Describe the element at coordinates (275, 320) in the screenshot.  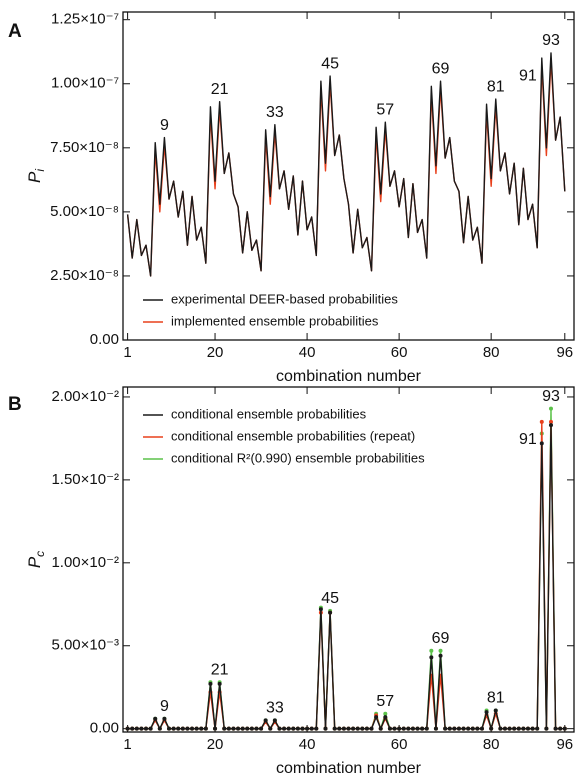
I see `legend-label: implemented ensemble probabilities` at that location.